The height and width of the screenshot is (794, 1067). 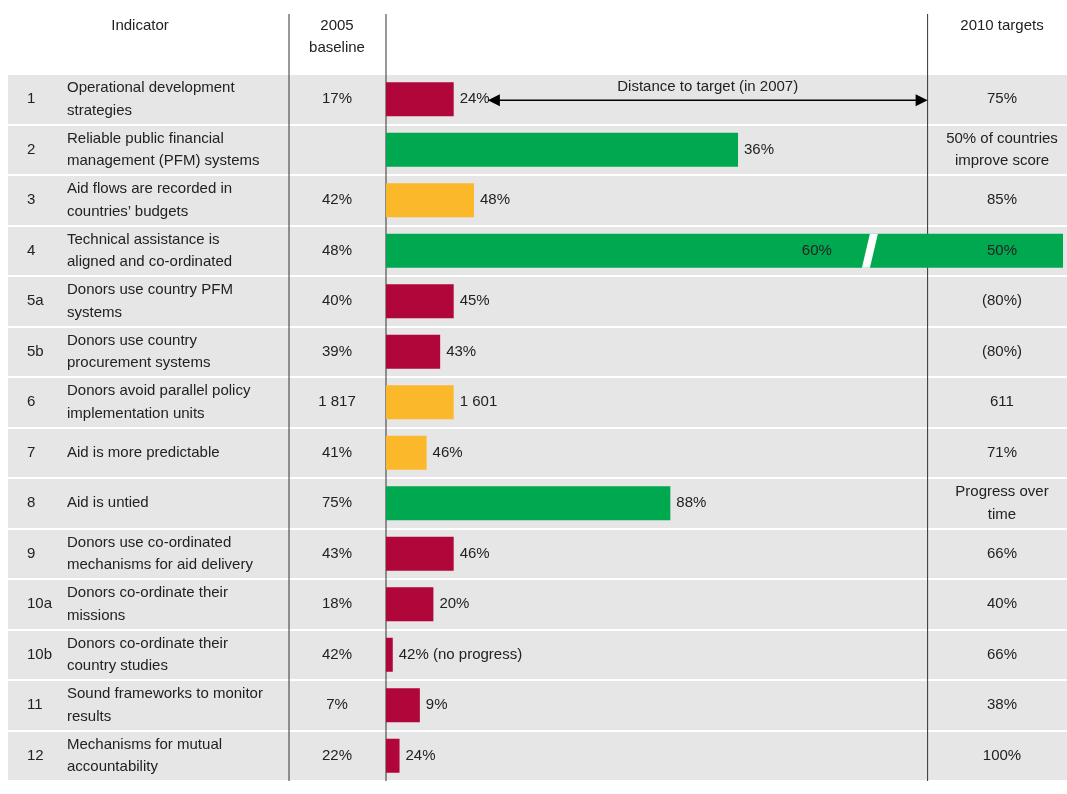 I want to click on text: 17%, so click(x=337, y=98).